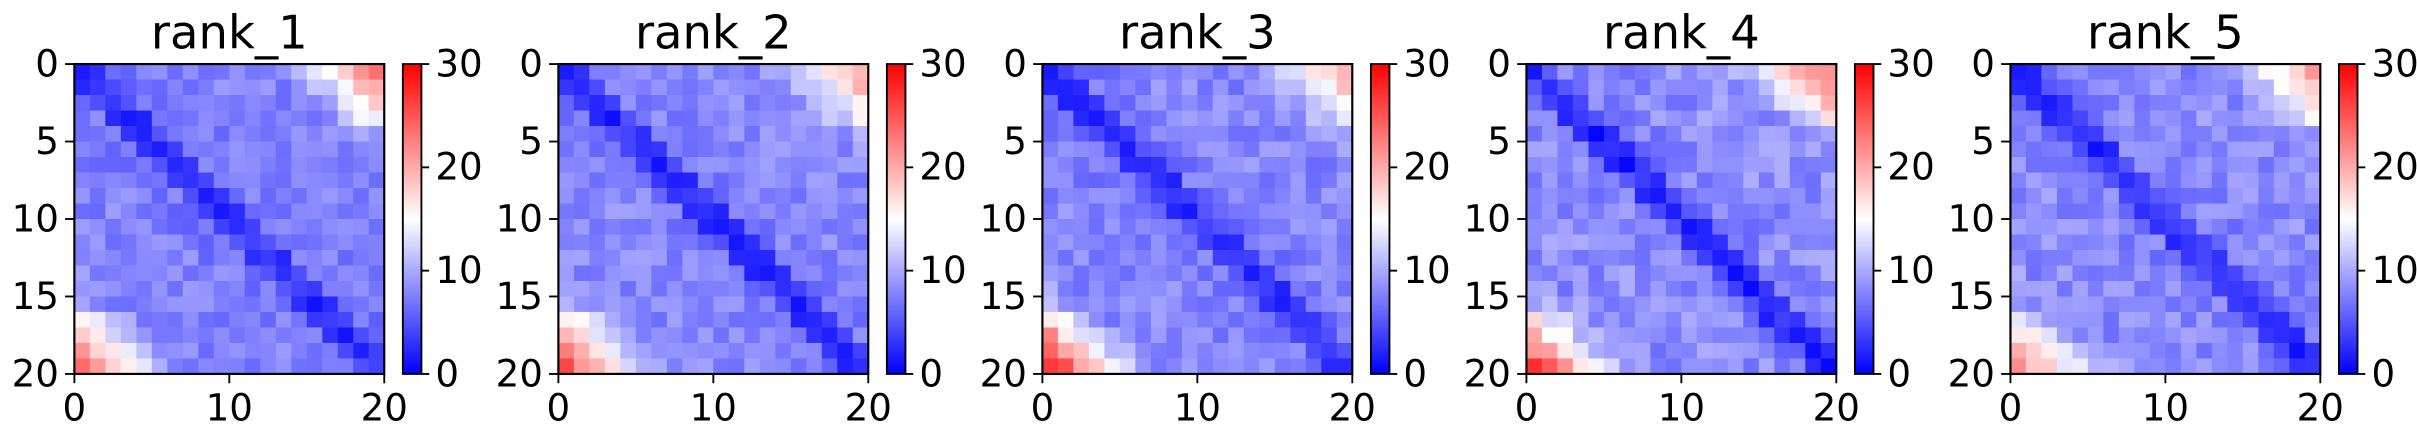 The width and height of the screenshot is (2417, 438). What do you see at coordinates (447, 373) in the screenshot?
I see `colorbar-tick-label: 0` at bounding box center [447, 373].